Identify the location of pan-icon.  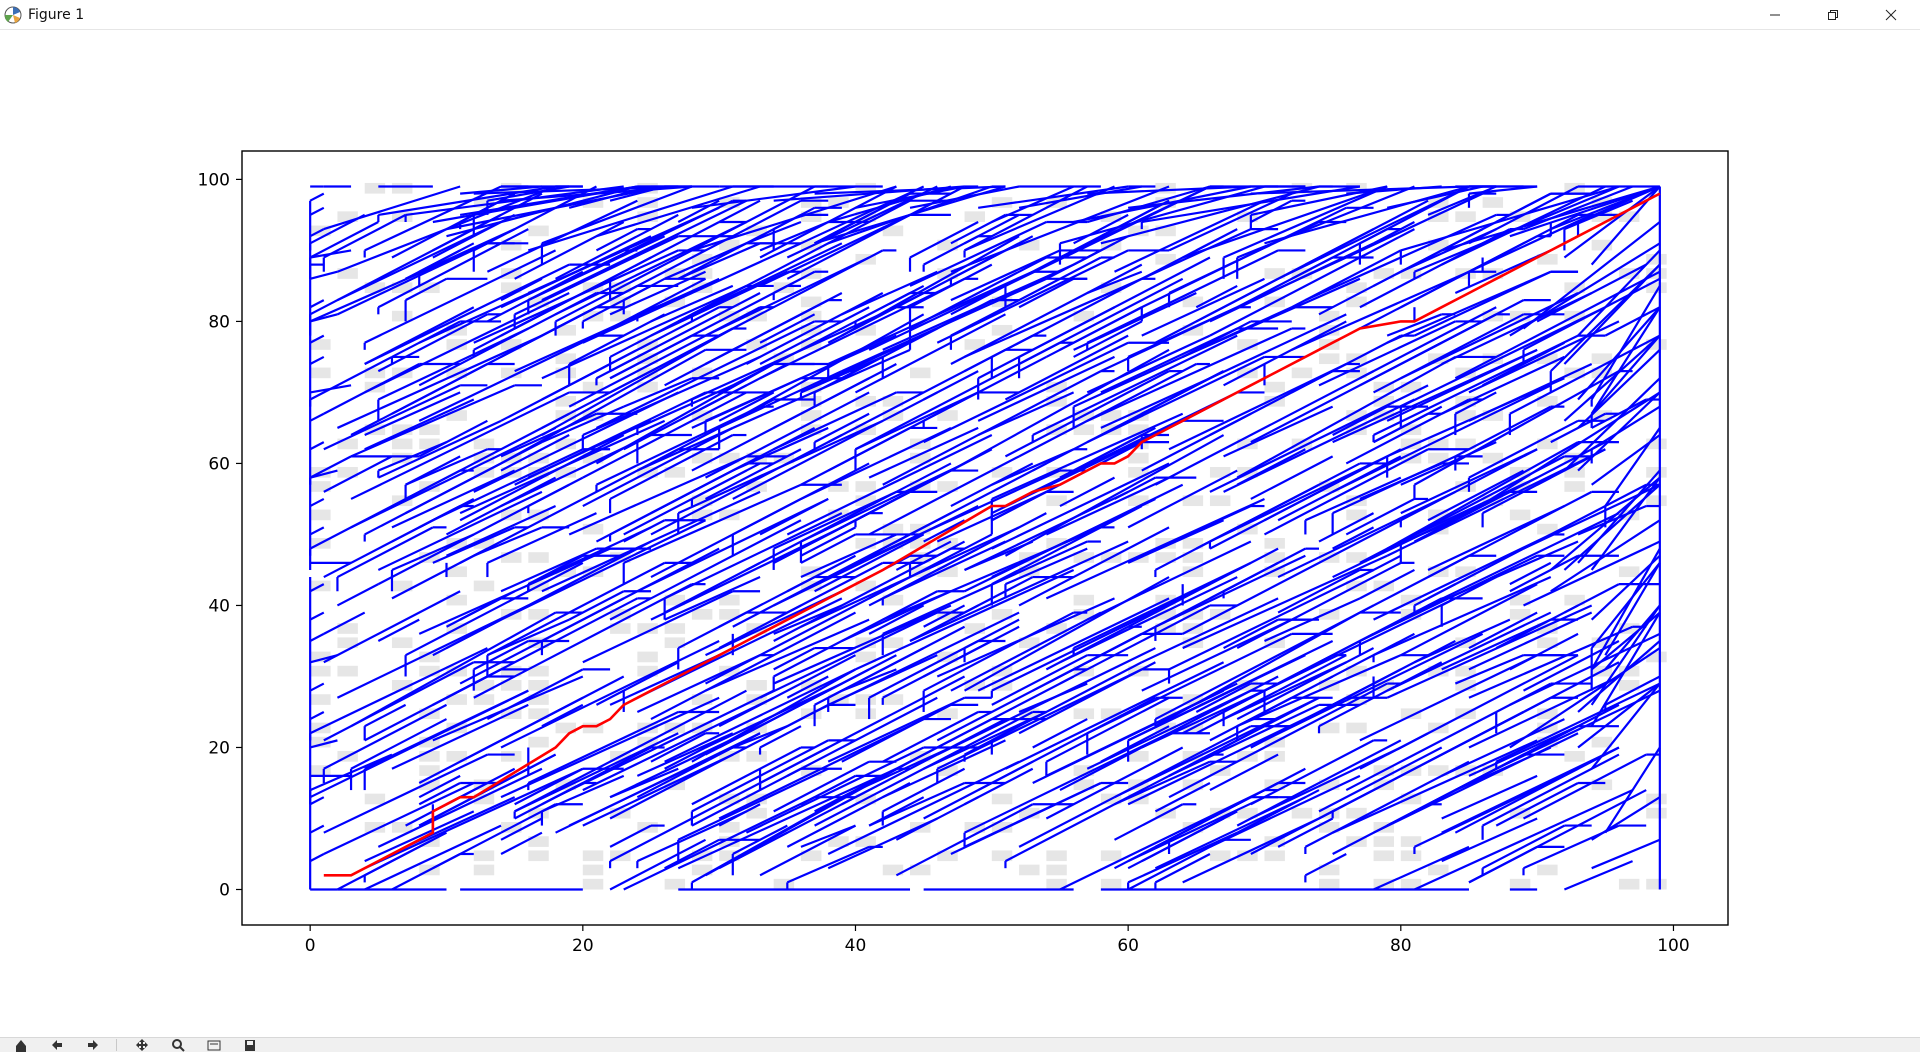
(142, 1045).